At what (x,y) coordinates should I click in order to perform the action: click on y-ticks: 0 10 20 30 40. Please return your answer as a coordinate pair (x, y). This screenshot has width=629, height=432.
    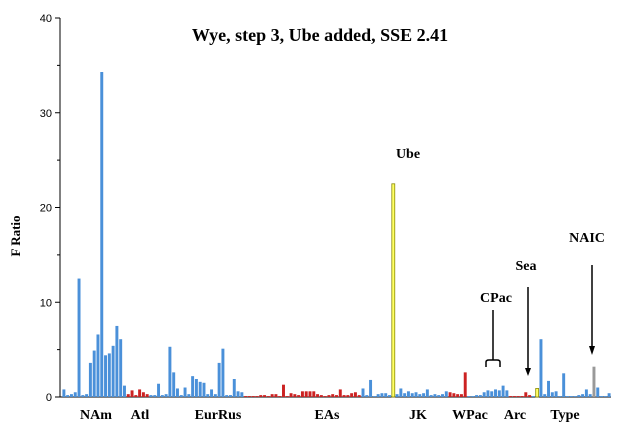
    Looking at the image, I should click on (50, 208).